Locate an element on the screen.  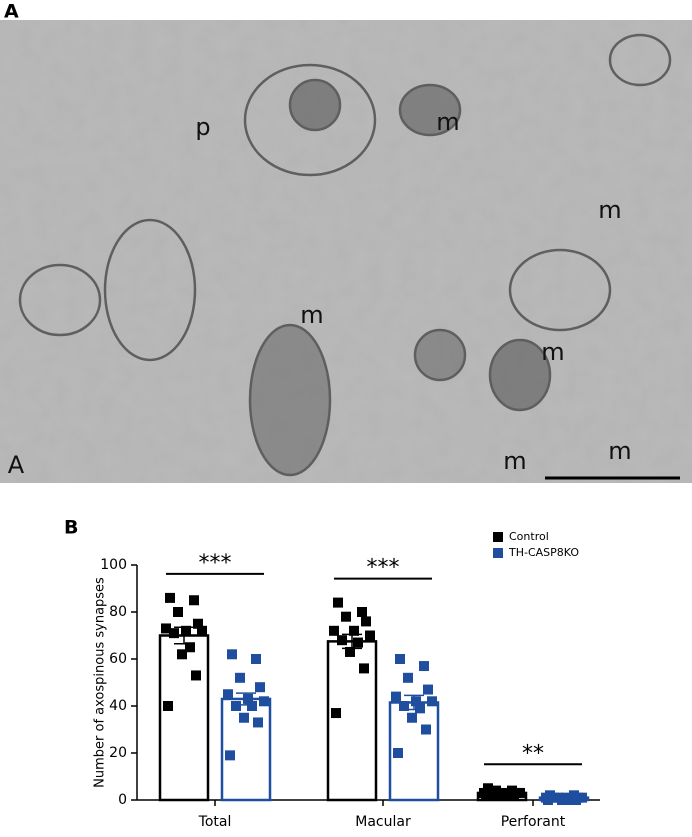
y-axis-label: Number of axospinous synapses is located at coordinates (100, 682).